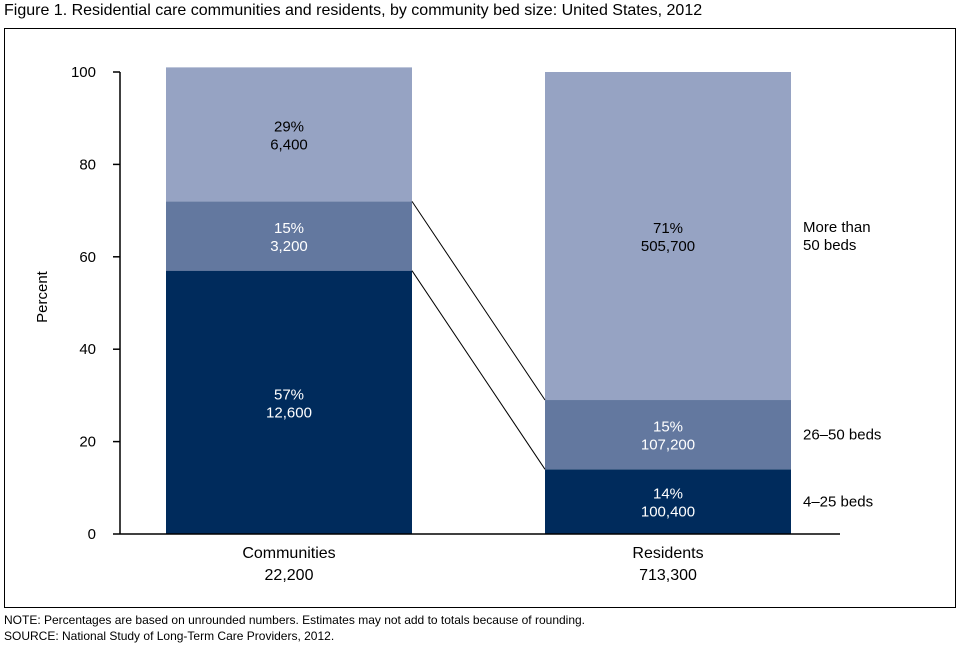 The image size is (960, 647). Describe the element at coordinates (83, 72) in the screenshot. I see `y-tick-label: 100` at that location.